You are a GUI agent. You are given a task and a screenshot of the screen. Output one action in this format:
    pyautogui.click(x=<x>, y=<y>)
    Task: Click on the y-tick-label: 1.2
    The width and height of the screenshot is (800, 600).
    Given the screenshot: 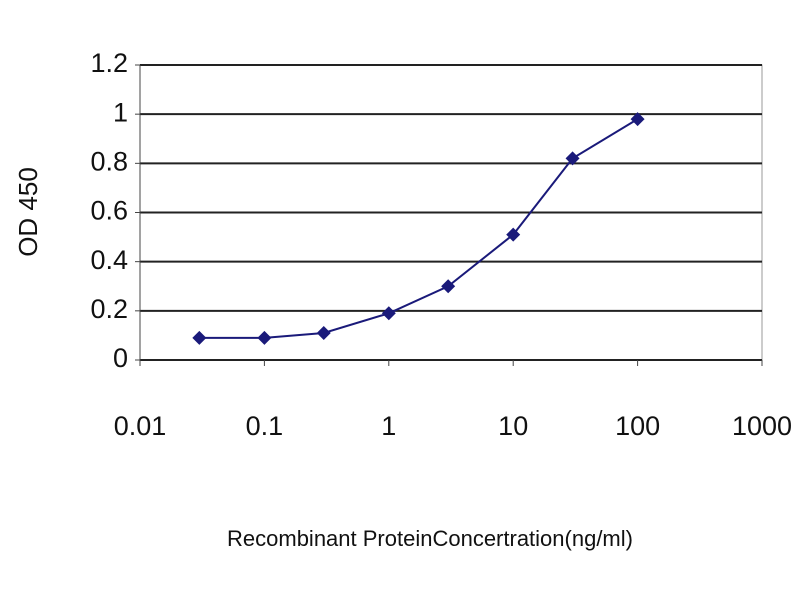 What is the action you would take?
    pyautogui.click(x=109, y=63)
    